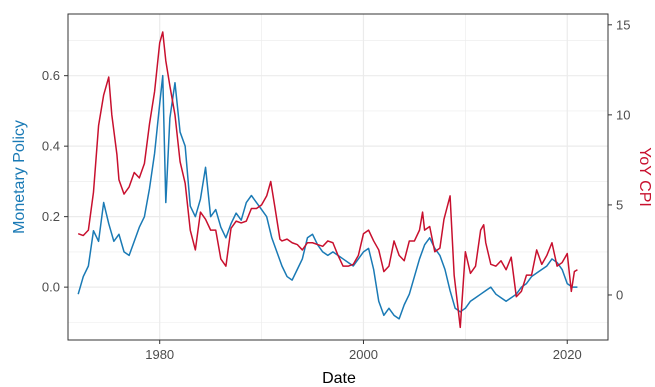  What do you see at coordinates (619, 204) in the screenshot?
I see `y-right-tick-label: 5` at bounding box center [619, 204].